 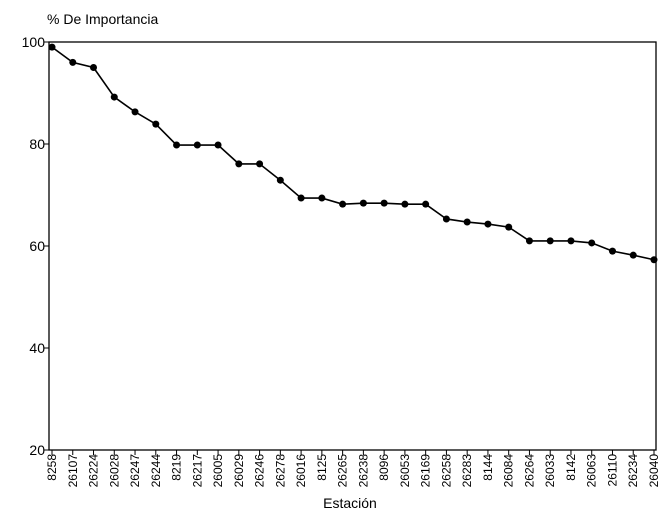 I want to click on x-tick-label: 8258, so click(x=52, y=467).